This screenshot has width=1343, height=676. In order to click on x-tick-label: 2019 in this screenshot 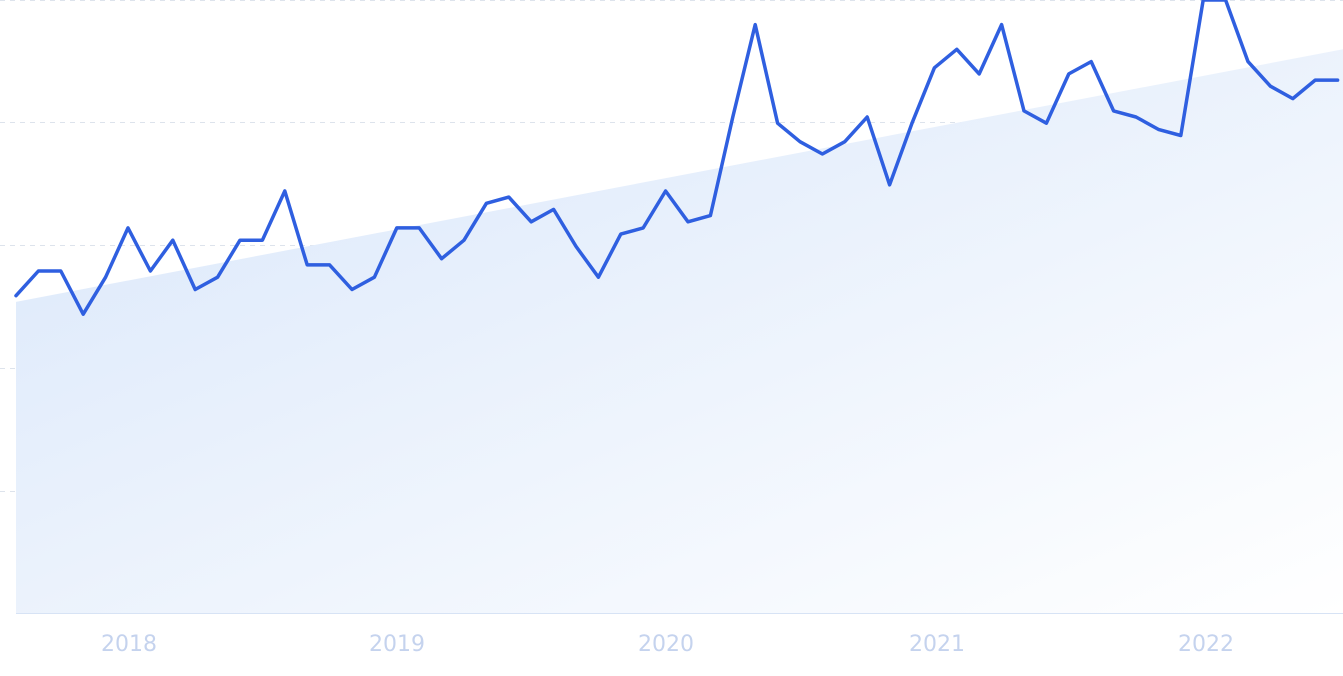, I will do `click(397, 644)`.